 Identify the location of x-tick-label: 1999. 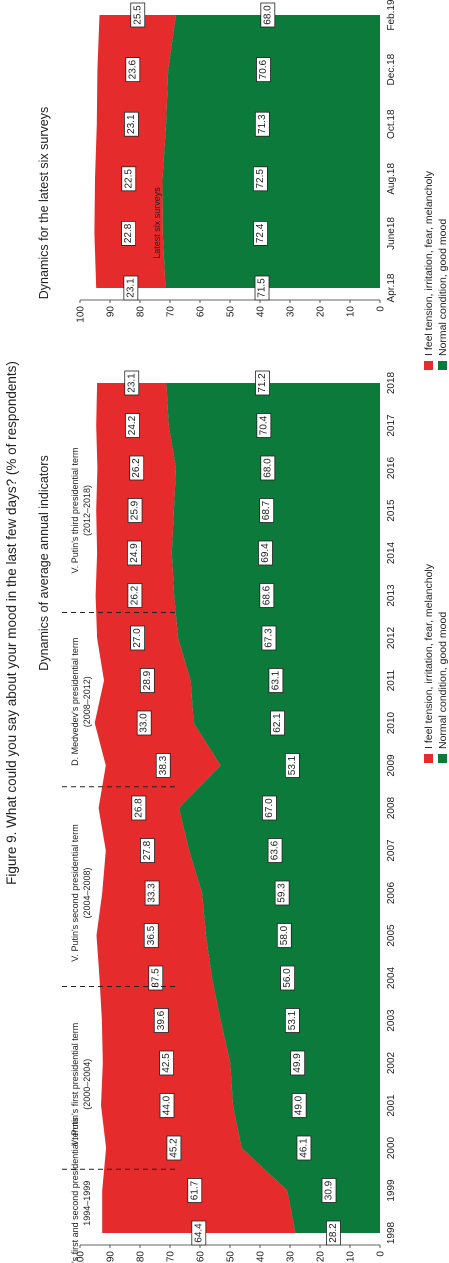
(391, 1190).